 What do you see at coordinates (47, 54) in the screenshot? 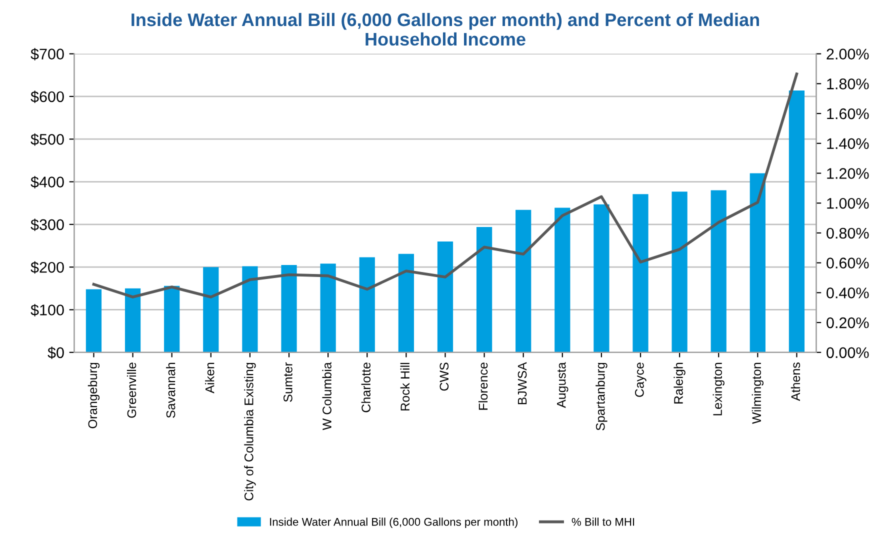
I see `y-tick-label: $700` at bounding box center [47, 54].